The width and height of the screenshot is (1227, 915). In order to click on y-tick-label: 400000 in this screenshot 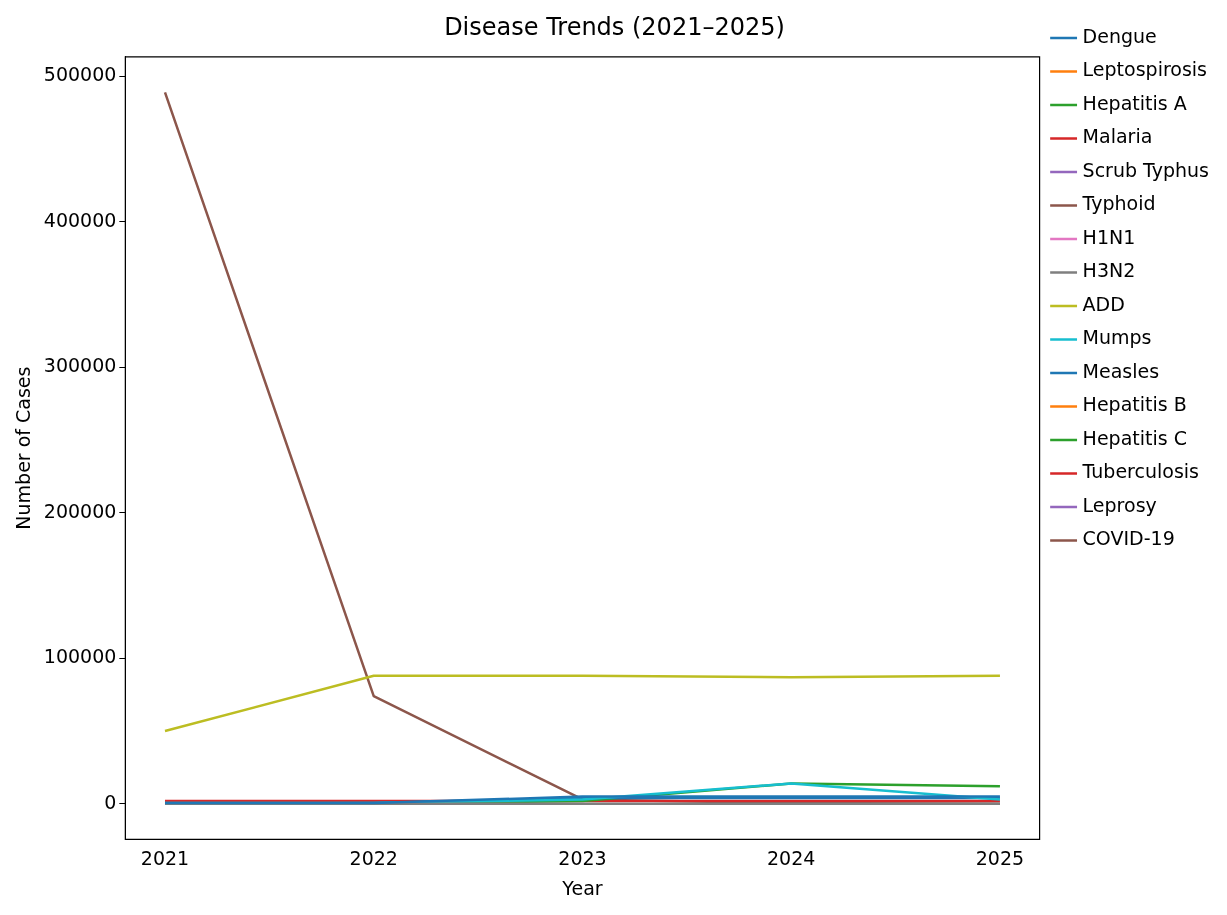, I will do `click(80, 219)`.